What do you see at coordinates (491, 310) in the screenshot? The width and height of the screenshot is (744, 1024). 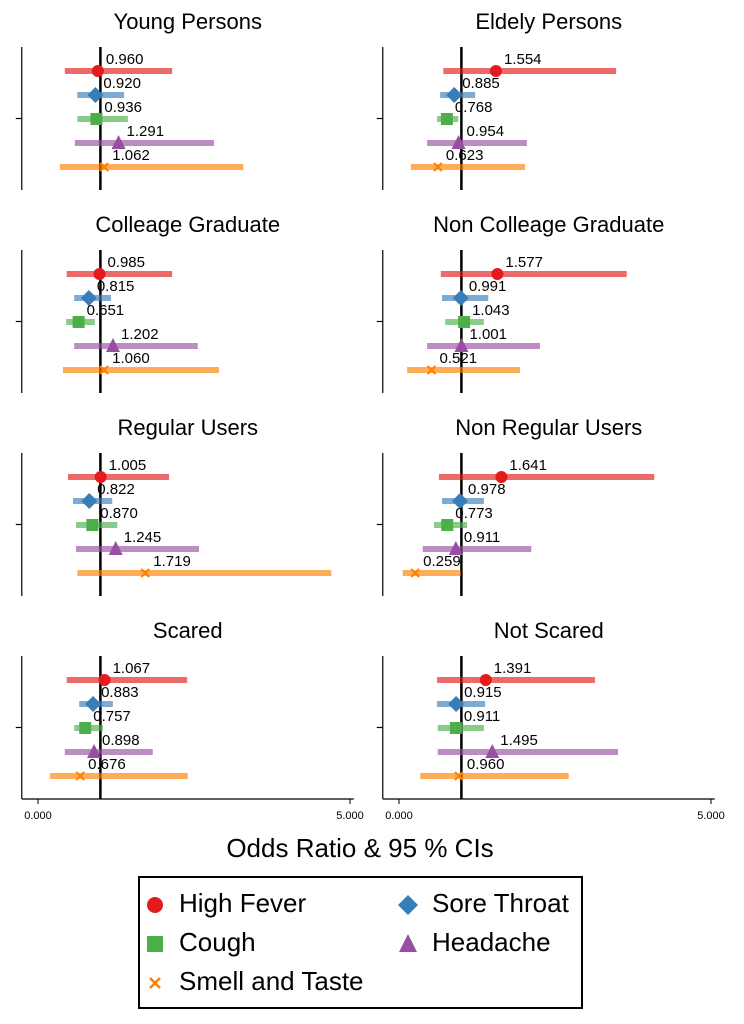 I see `value-label: 1.043` at bounding box center [491, 310].